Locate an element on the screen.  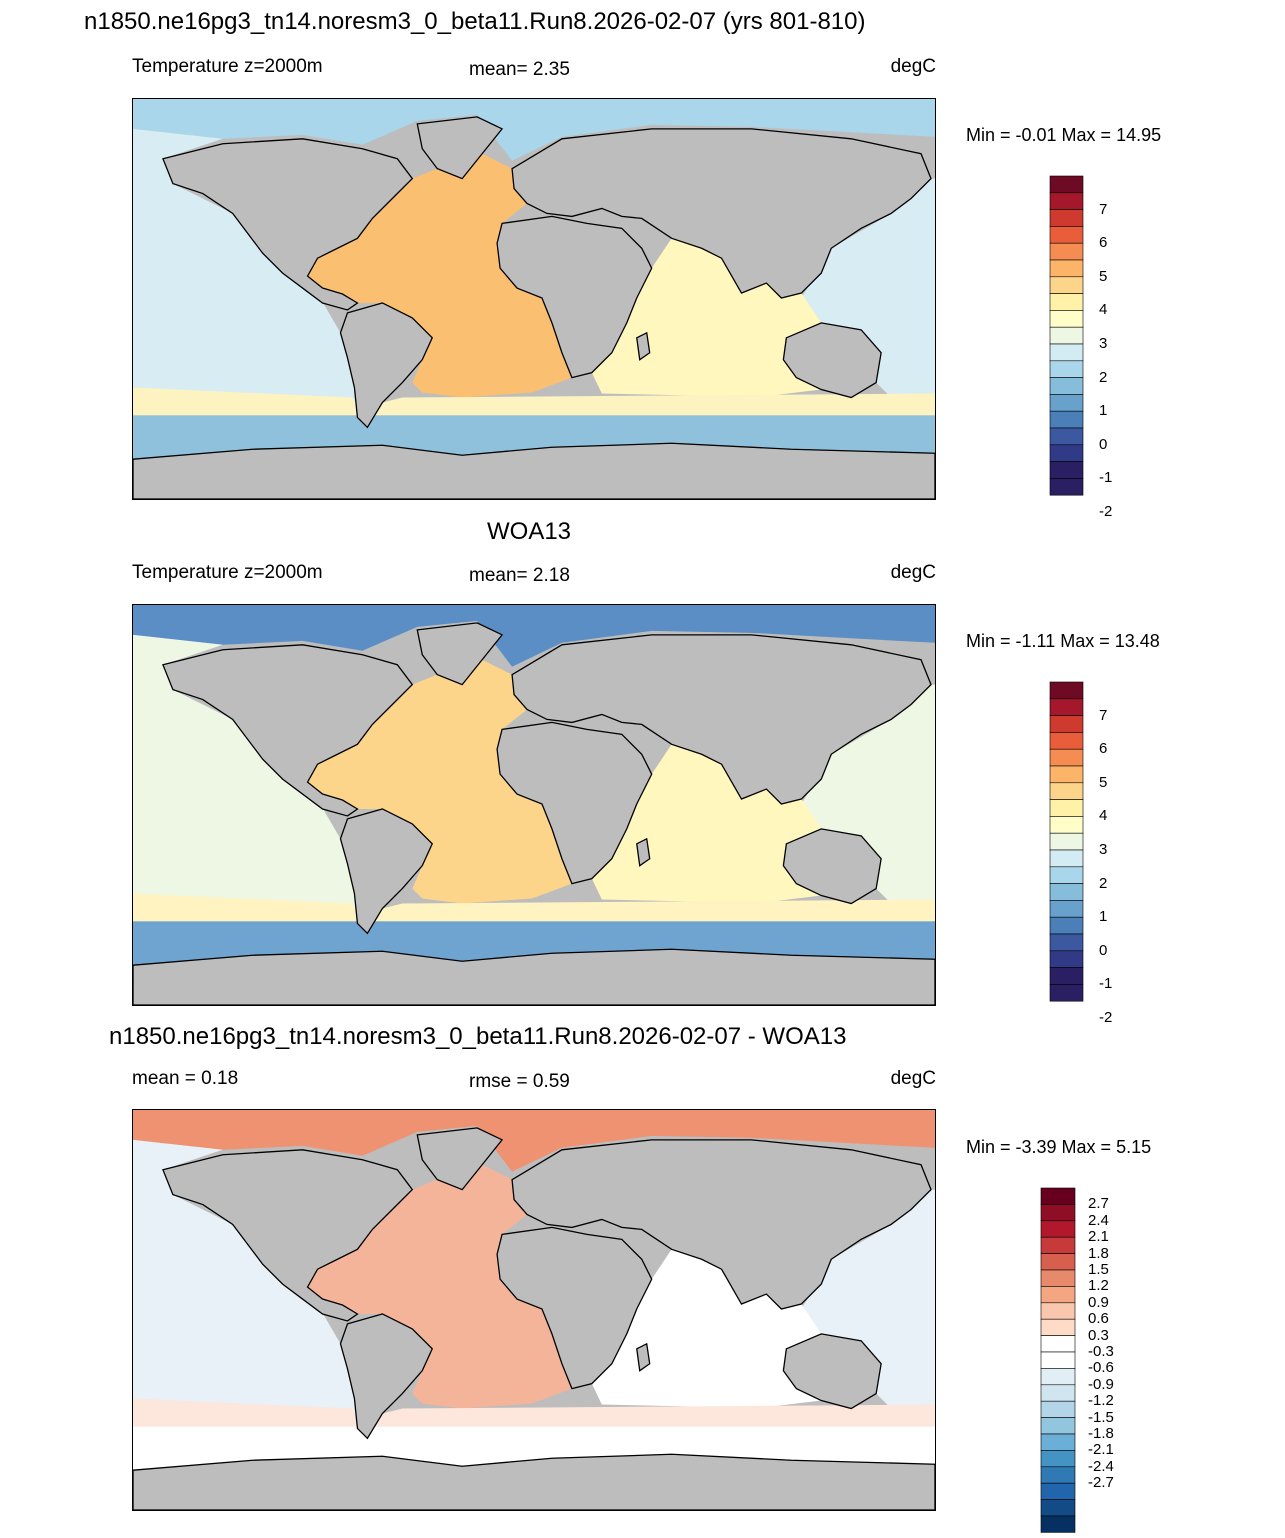
colorbar-label: -0.9 is located at coordinates (1101, 1384).